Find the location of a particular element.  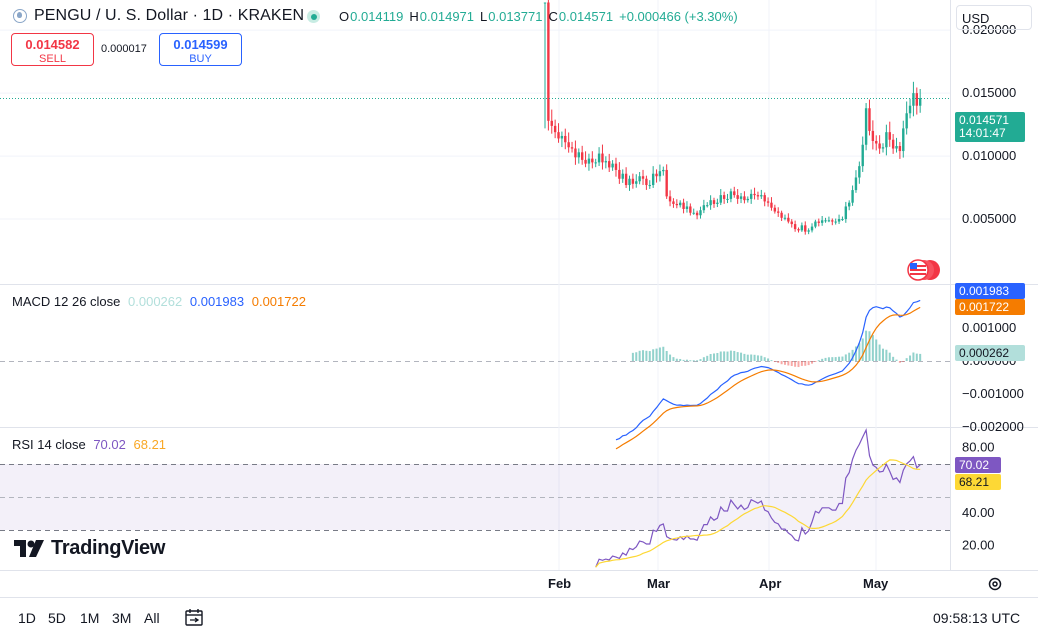

rsi-y-tick: 80.00 is located at coordinates (978, 446).